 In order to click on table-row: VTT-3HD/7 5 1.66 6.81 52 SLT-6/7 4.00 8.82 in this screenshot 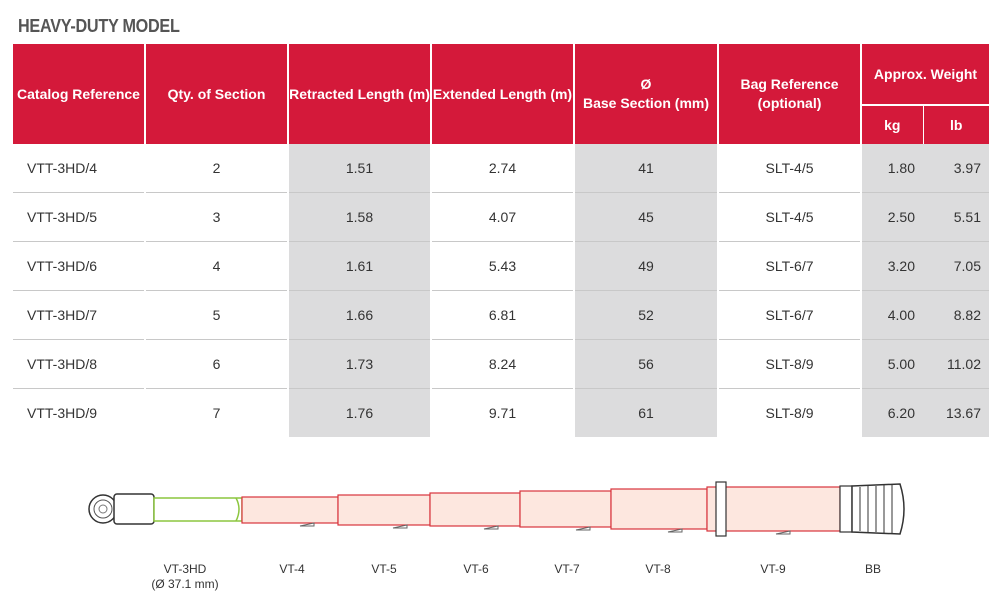, I will do `click(501, 315)`.